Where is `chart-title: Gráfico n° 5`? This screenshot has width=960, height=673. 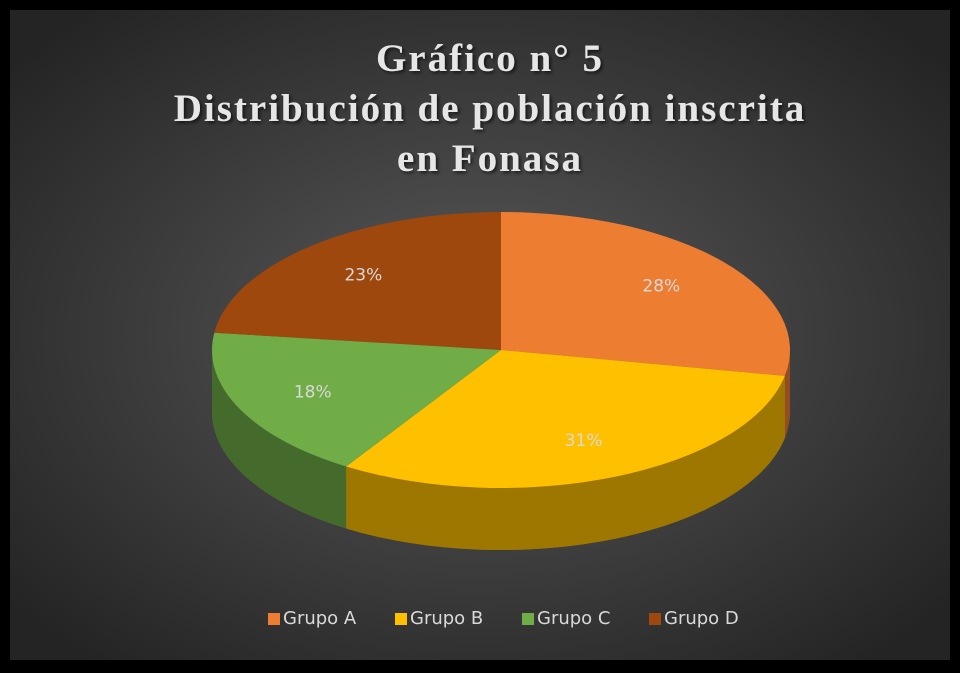 chart-title: Gráfico n° 5 is located at coordinates (490, 58).